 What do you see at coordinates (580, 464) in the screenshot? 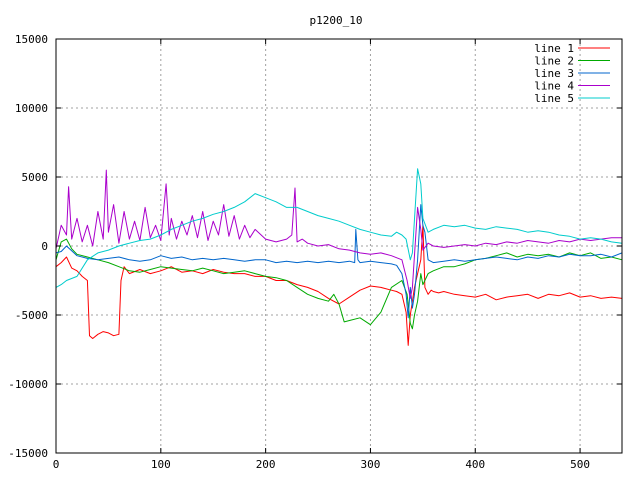
I see `x-tick-label: 500` at bounding box center [580, 464].